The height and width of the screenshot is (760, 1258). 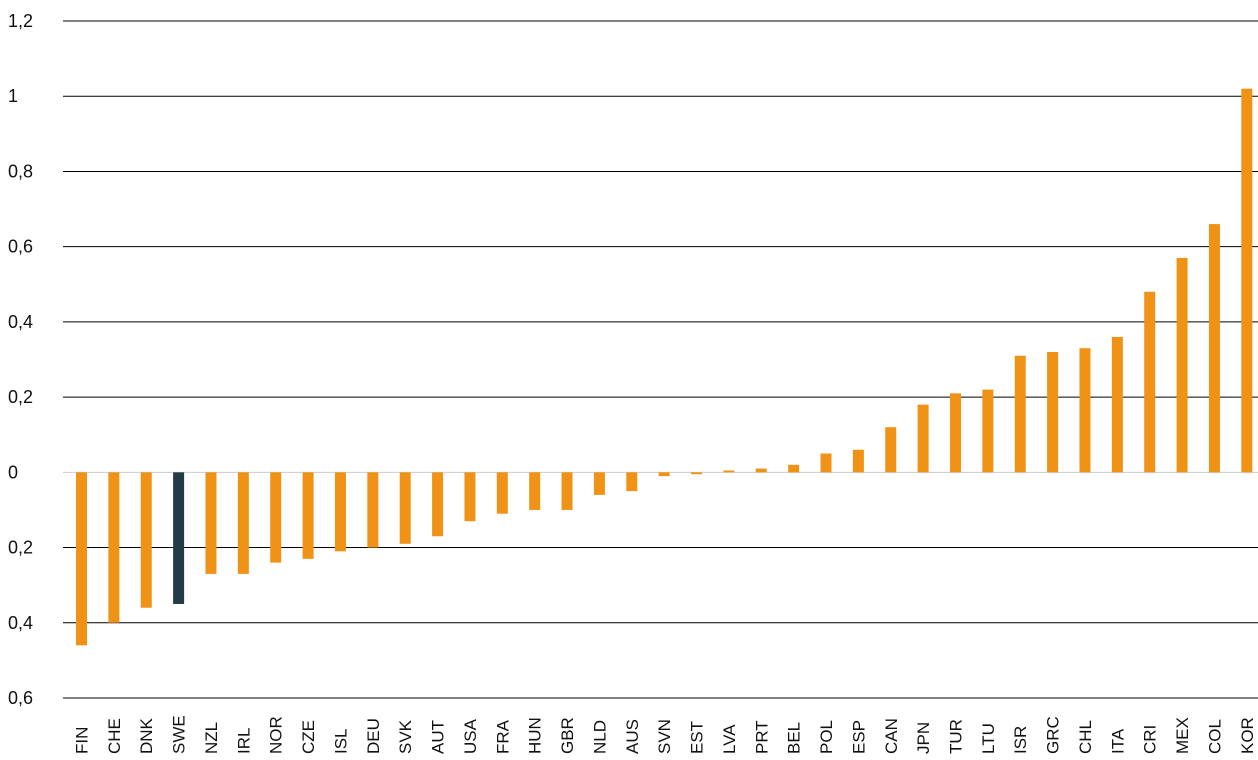 What do you see at coordinates (858, 461) in the screenshot?
I see `bar-esp` at bounding box center [858, 461].